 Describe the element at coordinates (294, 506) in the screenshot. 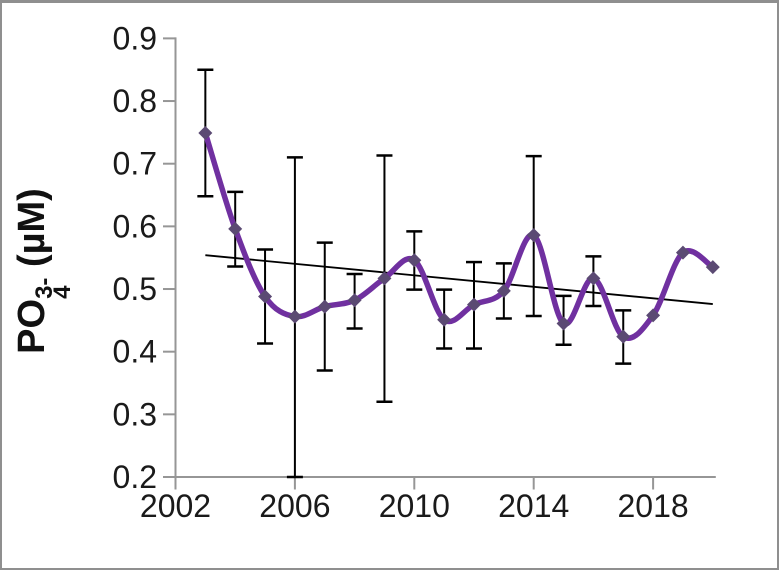

I see `x-tick-label: 2006` at that location.